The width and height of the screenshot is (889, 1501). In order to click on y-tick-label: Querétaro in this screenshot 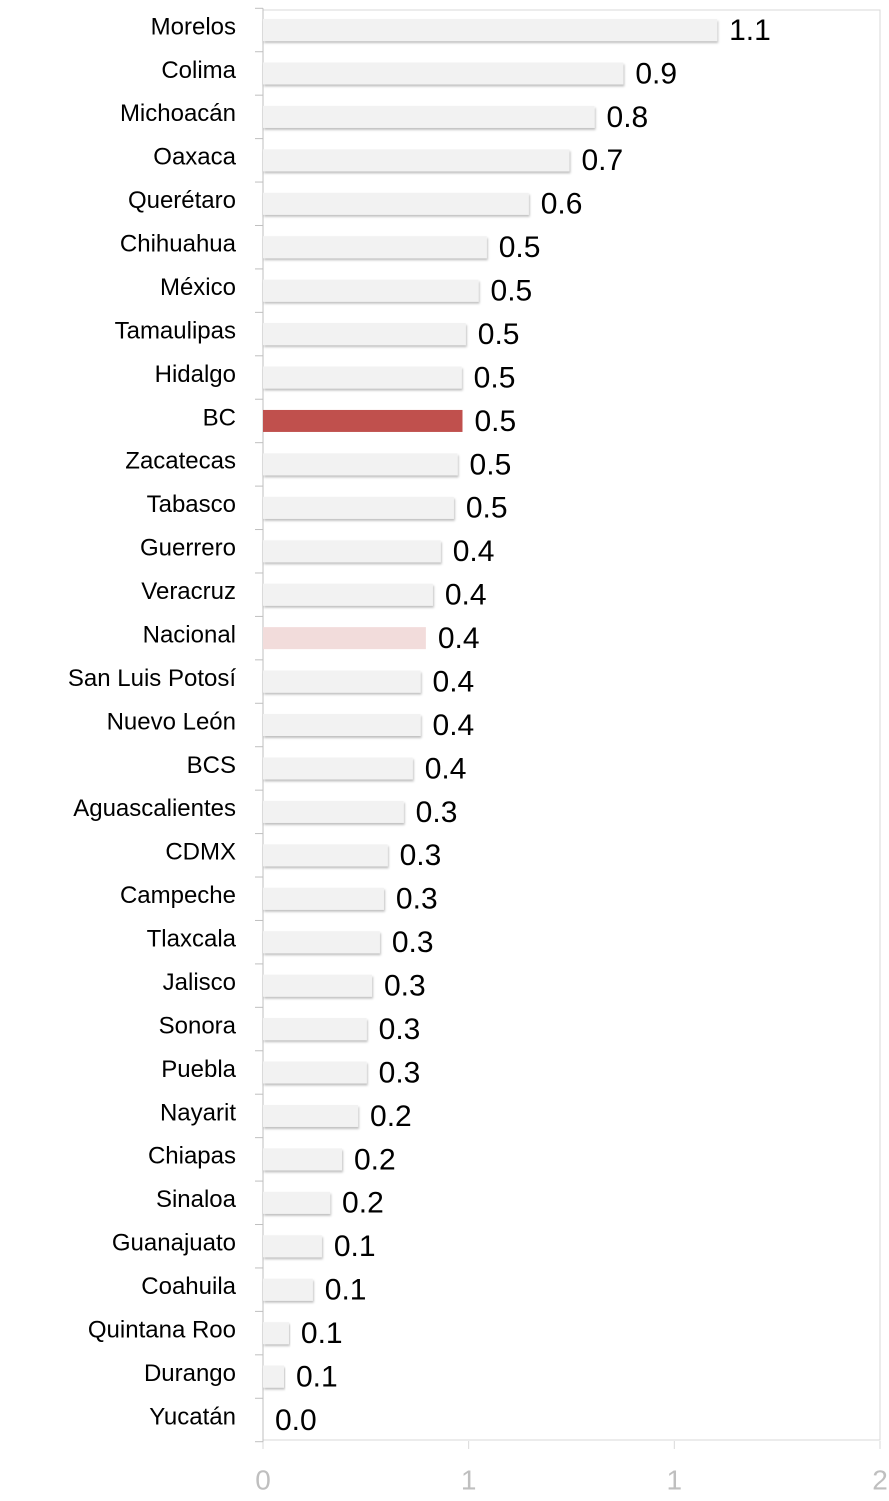, I will do `click(182, 200)`.